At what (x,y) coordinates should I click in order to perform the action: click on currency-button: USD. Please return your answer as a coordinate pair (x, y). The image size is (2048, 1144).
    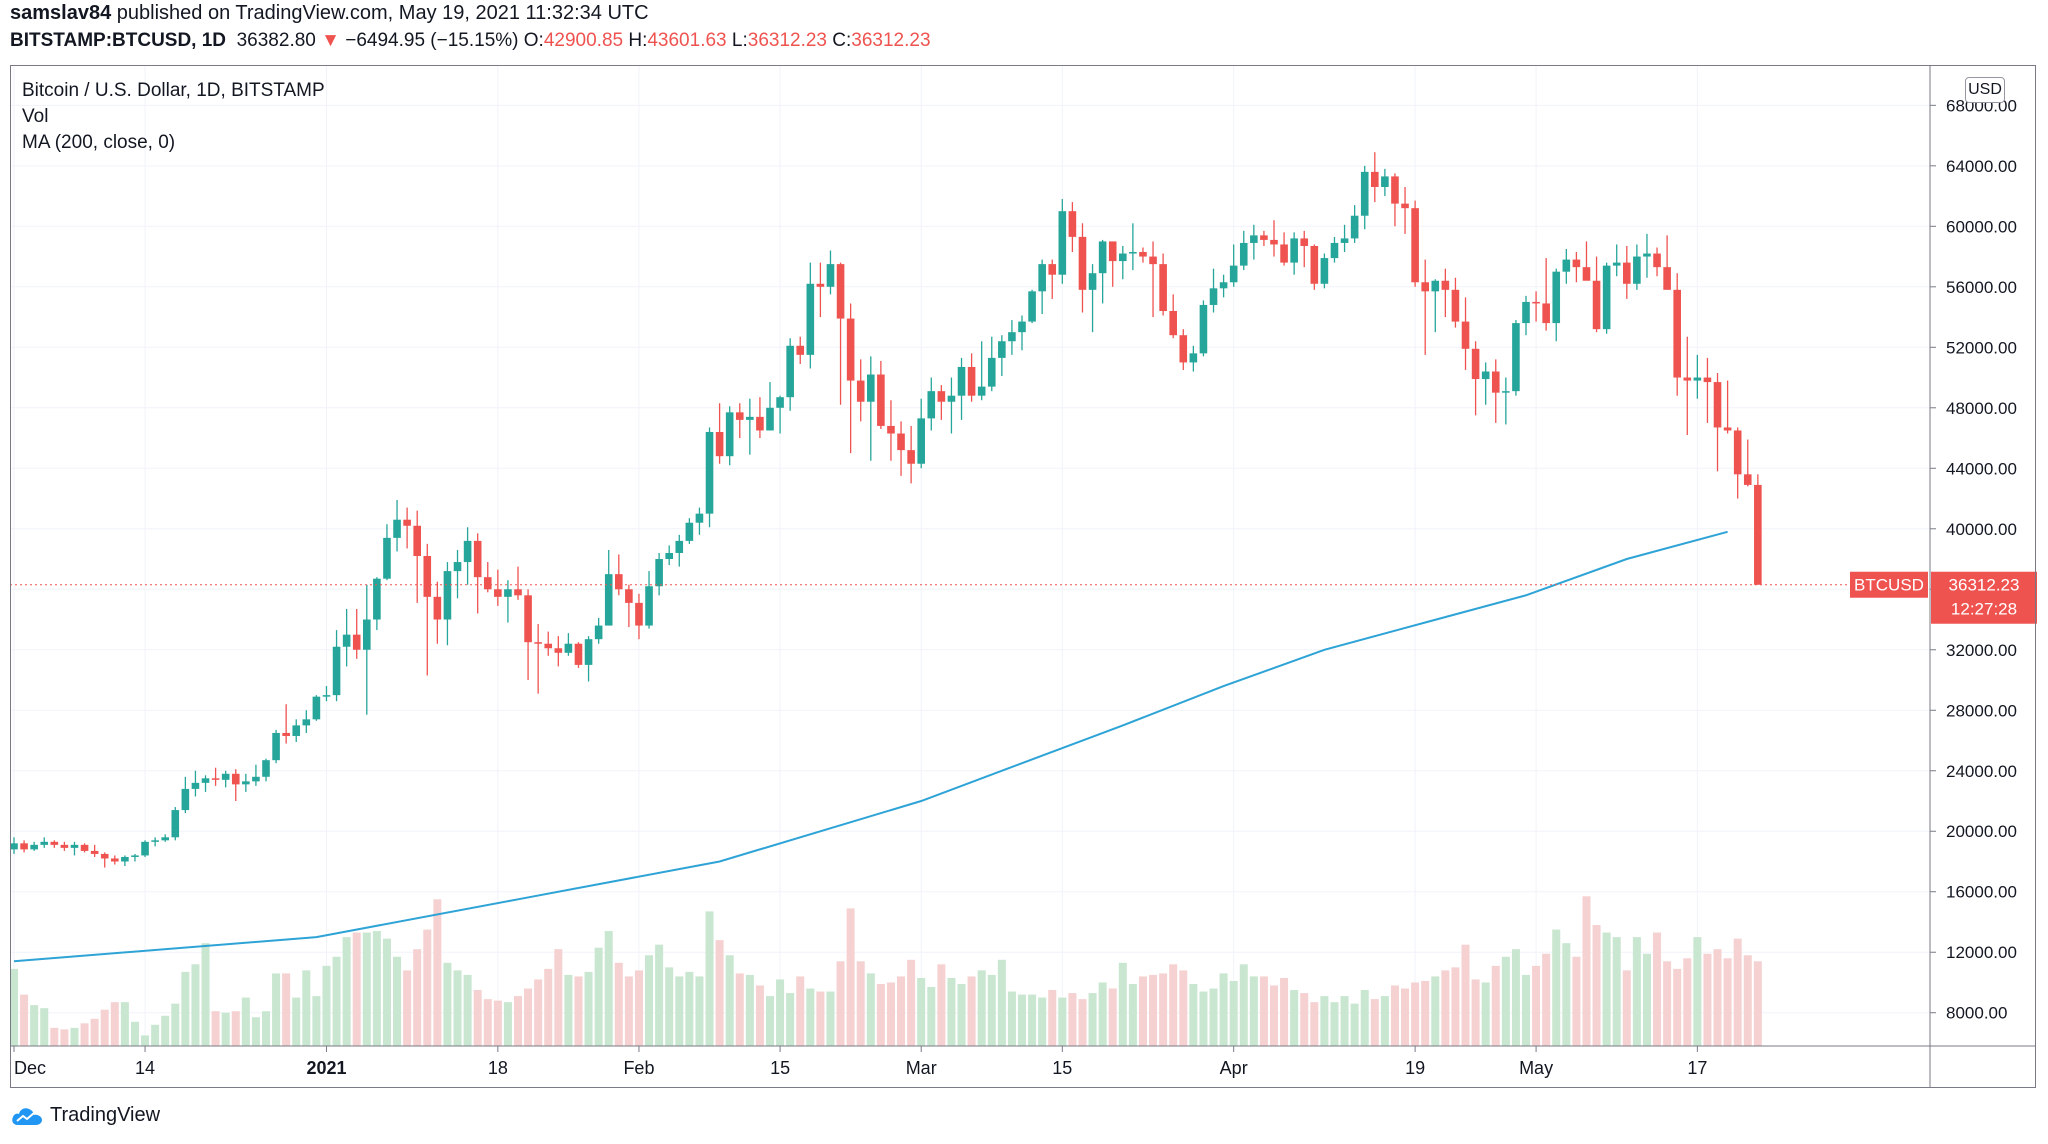
    Looking at the image, I should click on (1985, 90).